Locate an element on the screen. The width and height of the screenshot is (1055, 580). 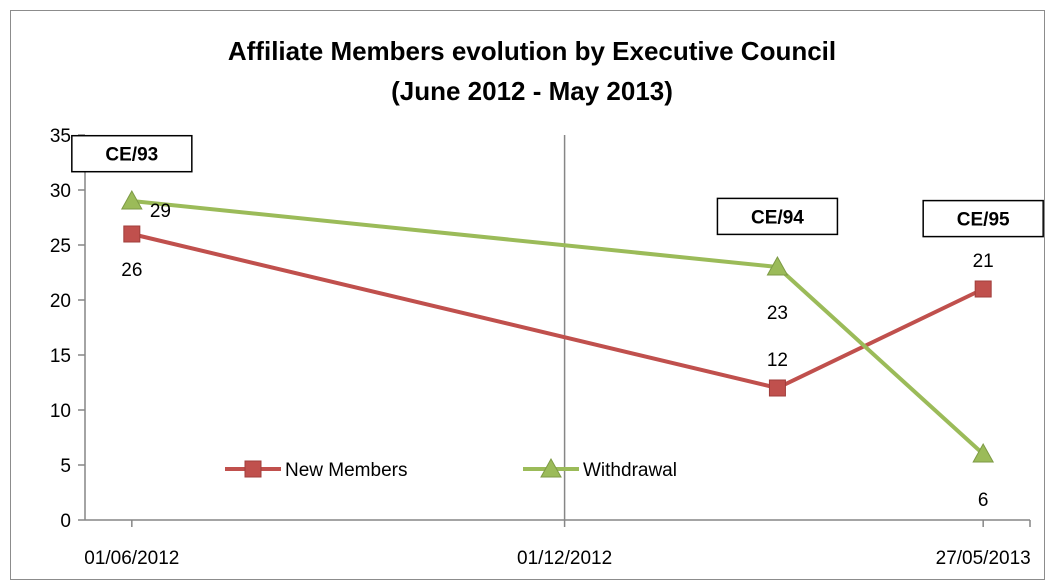
legend-label: Withdrawal is located at coordinates (630, 470).